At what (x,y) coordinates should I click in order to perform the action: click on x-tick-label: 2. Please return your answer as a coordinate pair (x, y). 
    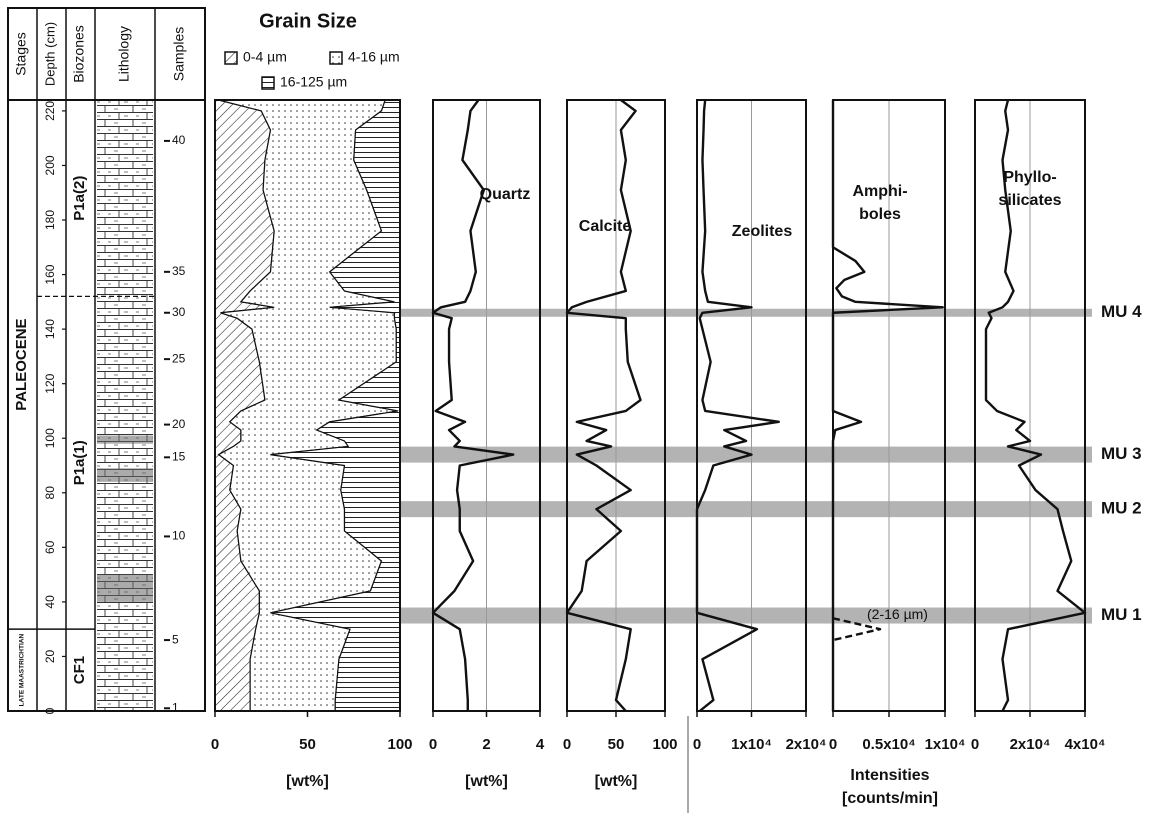
    Looking at the image, I should click on (486, 744).